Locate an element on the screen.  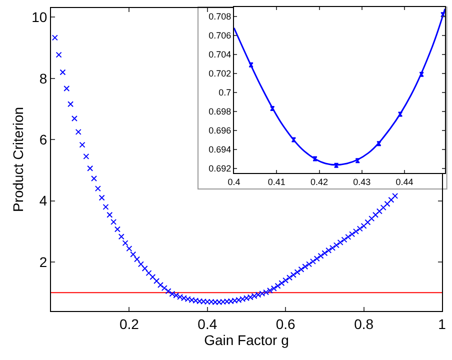
y-tick-label: 8 is located at coordinates (43, 78).